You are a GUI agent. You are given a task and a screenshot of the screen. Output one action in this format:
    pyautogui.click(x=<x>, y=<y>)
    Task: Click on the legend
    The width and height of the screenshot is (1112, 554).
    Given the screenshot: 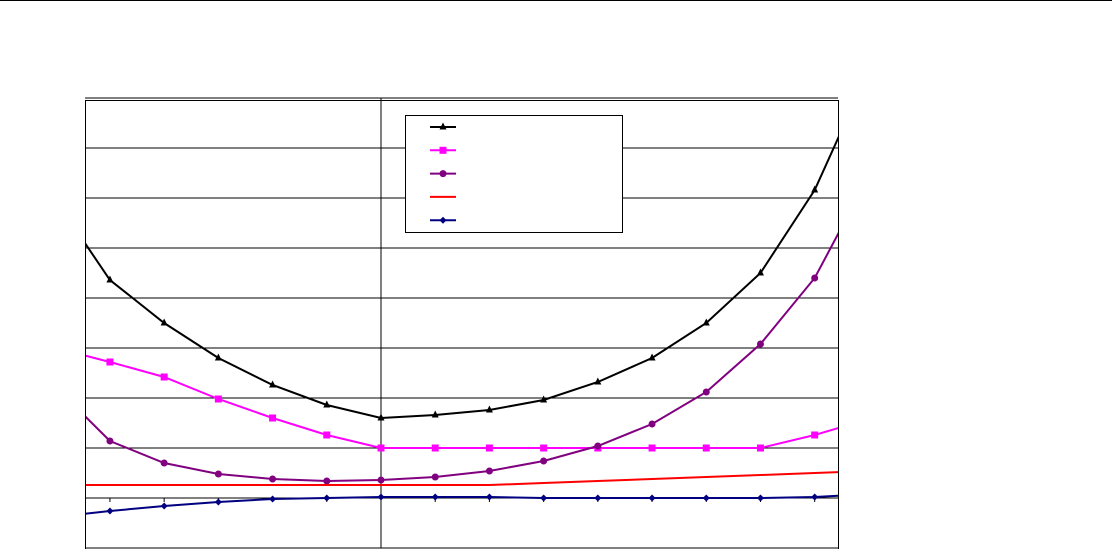 What is the action you would take?
    pyautogui.click(x=514, y=174)
    